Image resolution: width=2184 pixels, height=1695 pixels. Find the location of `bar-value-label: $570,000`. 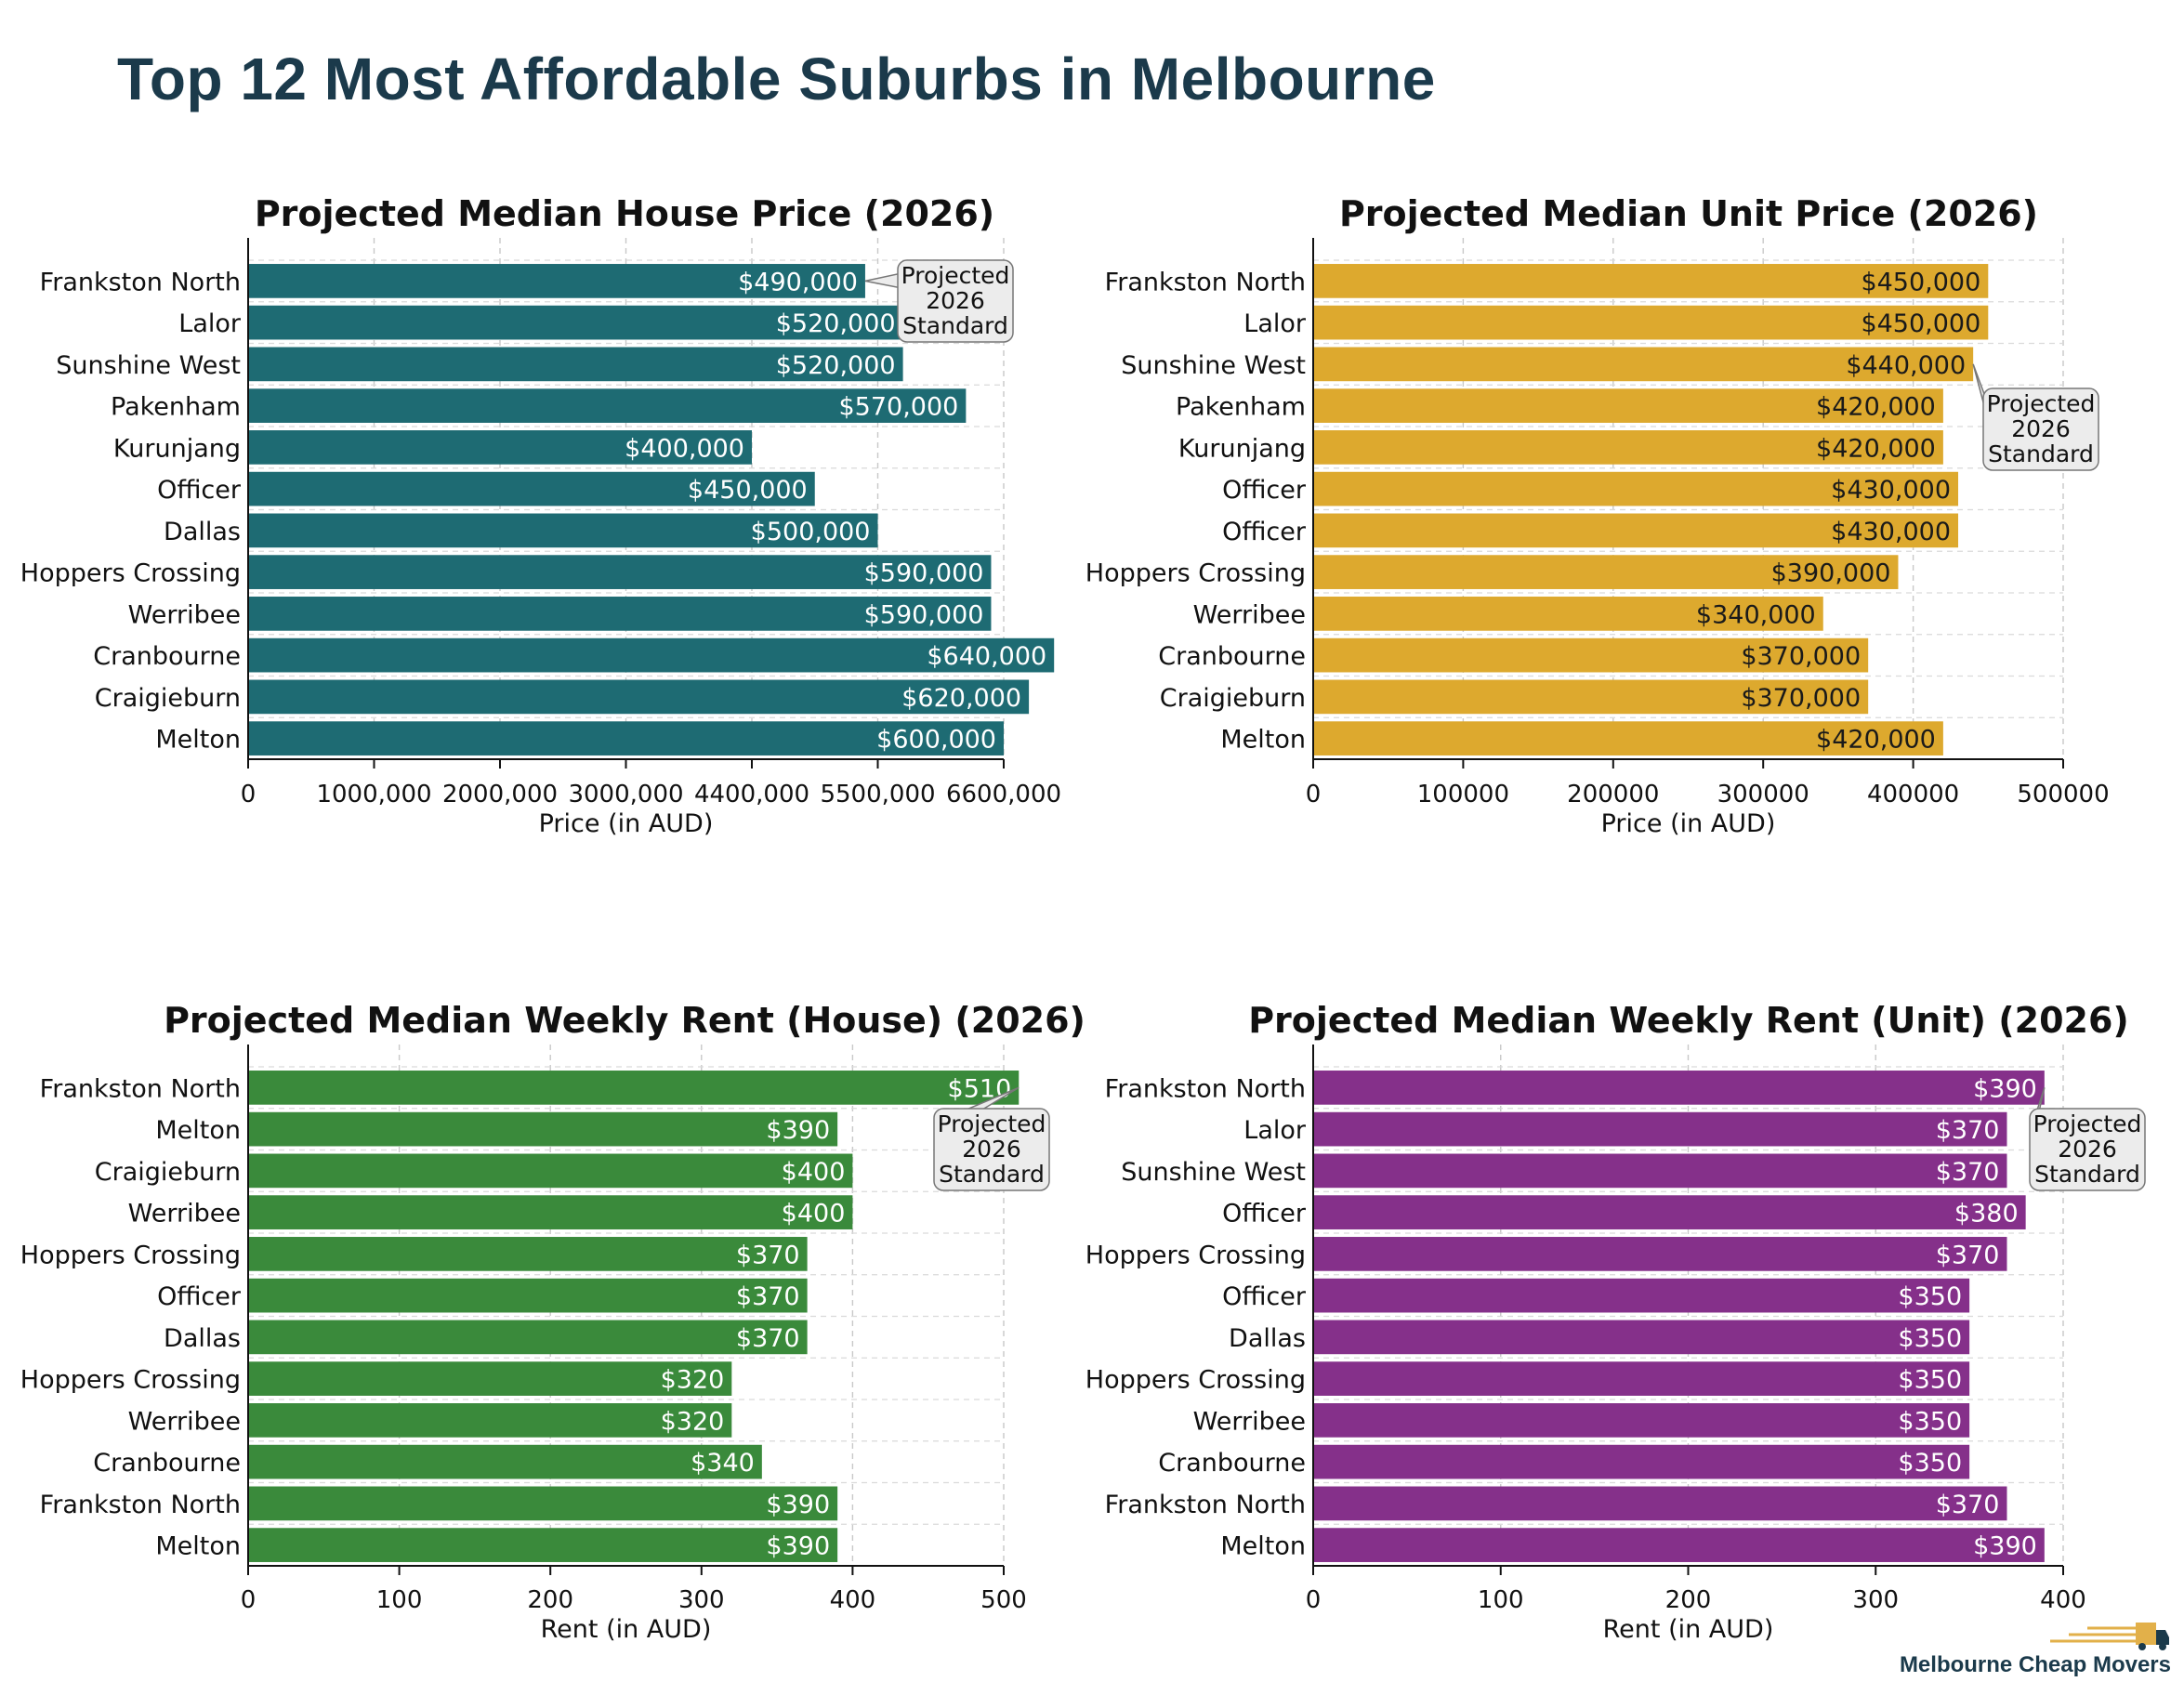

bar-value-label: $570,000 is located at coordinates (899, 407).